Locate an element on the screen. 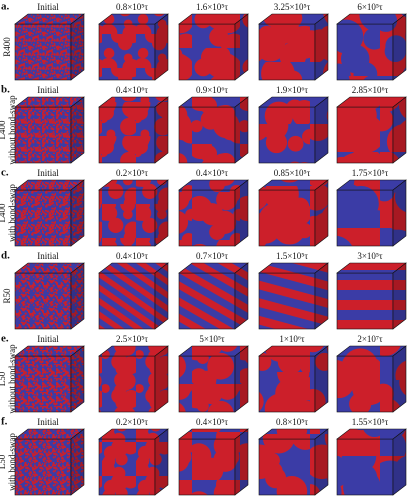  row-label: R50 is located at coordinates (7, 296).